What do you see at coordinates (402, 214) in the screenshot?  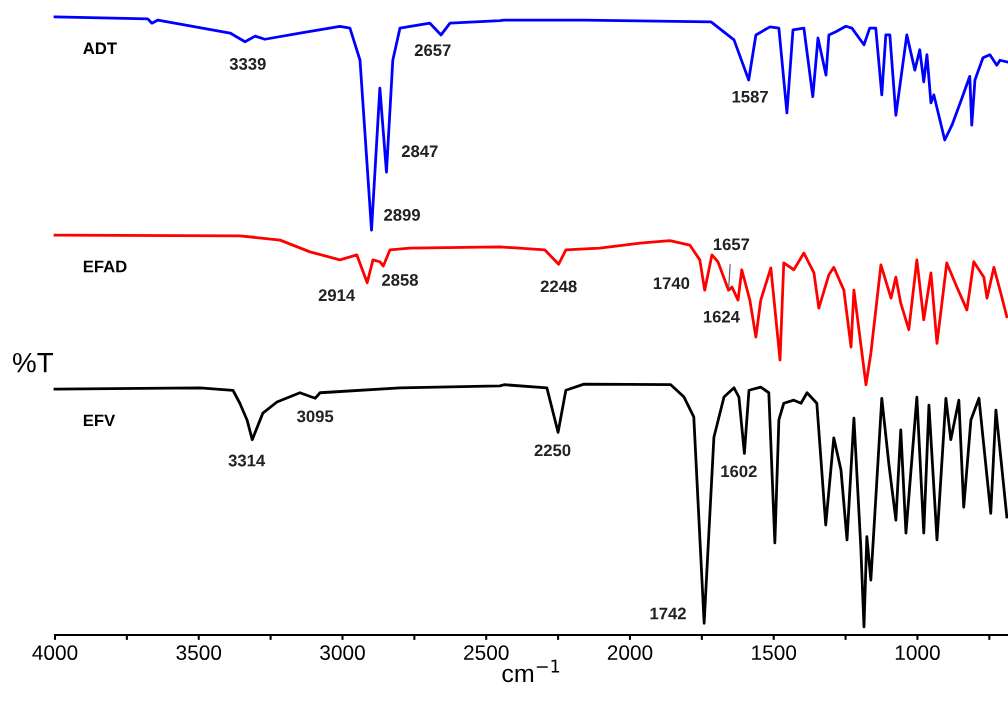 I see `annotation: 2899` at bounding box center [402, 214].